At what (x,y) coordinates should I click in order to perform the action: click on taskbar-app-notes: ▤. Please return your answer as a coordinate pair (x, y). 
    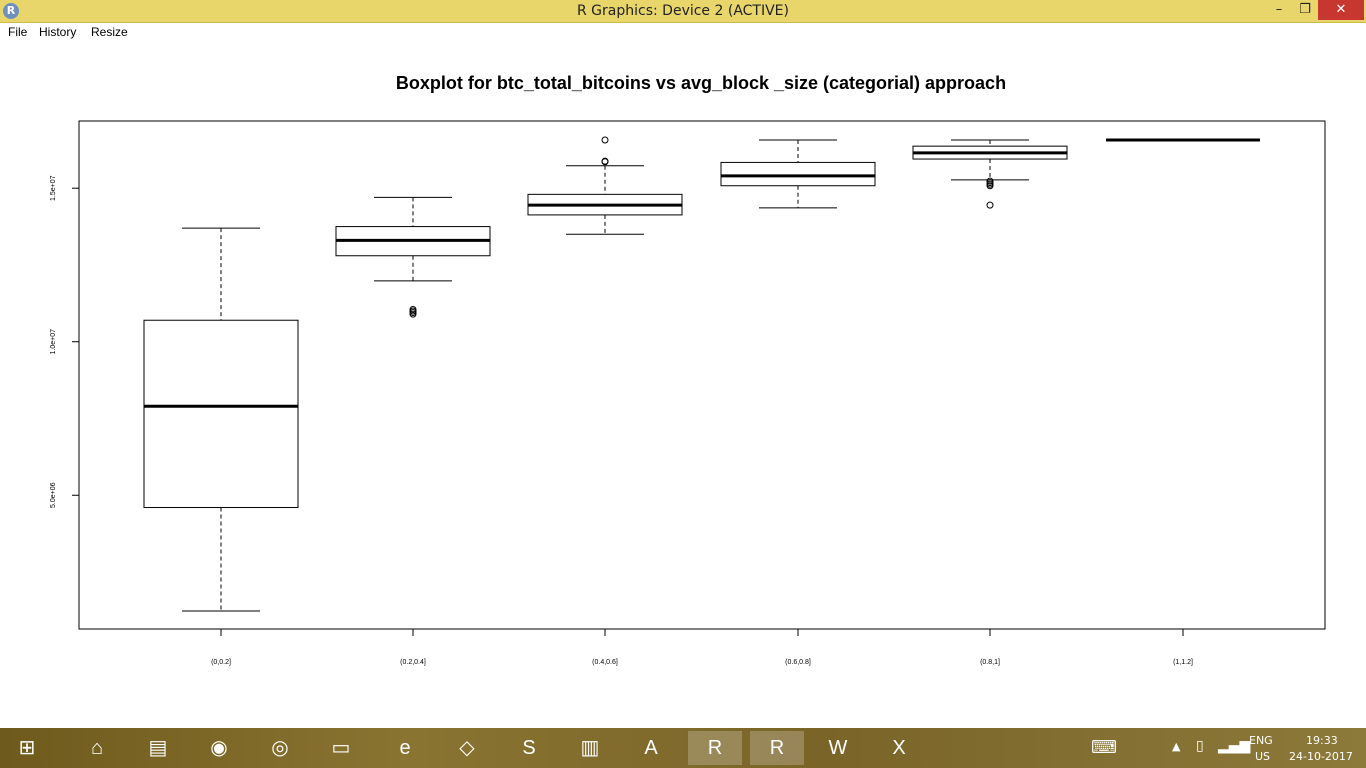
    Looking at the image, I should click on (158, 748).